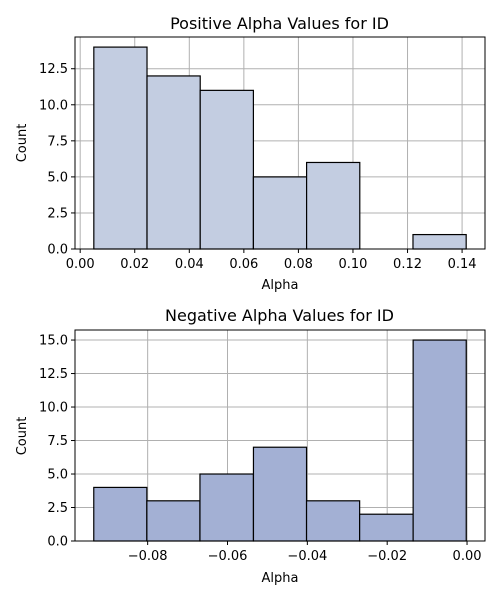 The image size is (500, 600). Describe the element at coordinates (407, 264) in the screenshot. I see `x-tick-label: 0.12` at that location.